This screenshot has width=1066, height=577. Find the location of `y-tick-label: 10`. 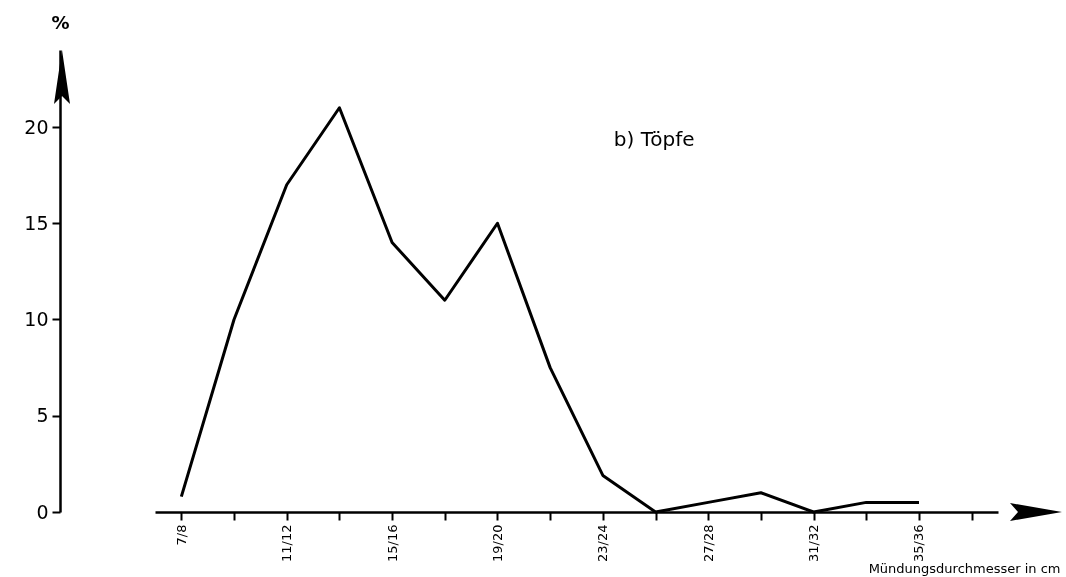

y-tick-label: 10 is located at coordinates (36, 319).